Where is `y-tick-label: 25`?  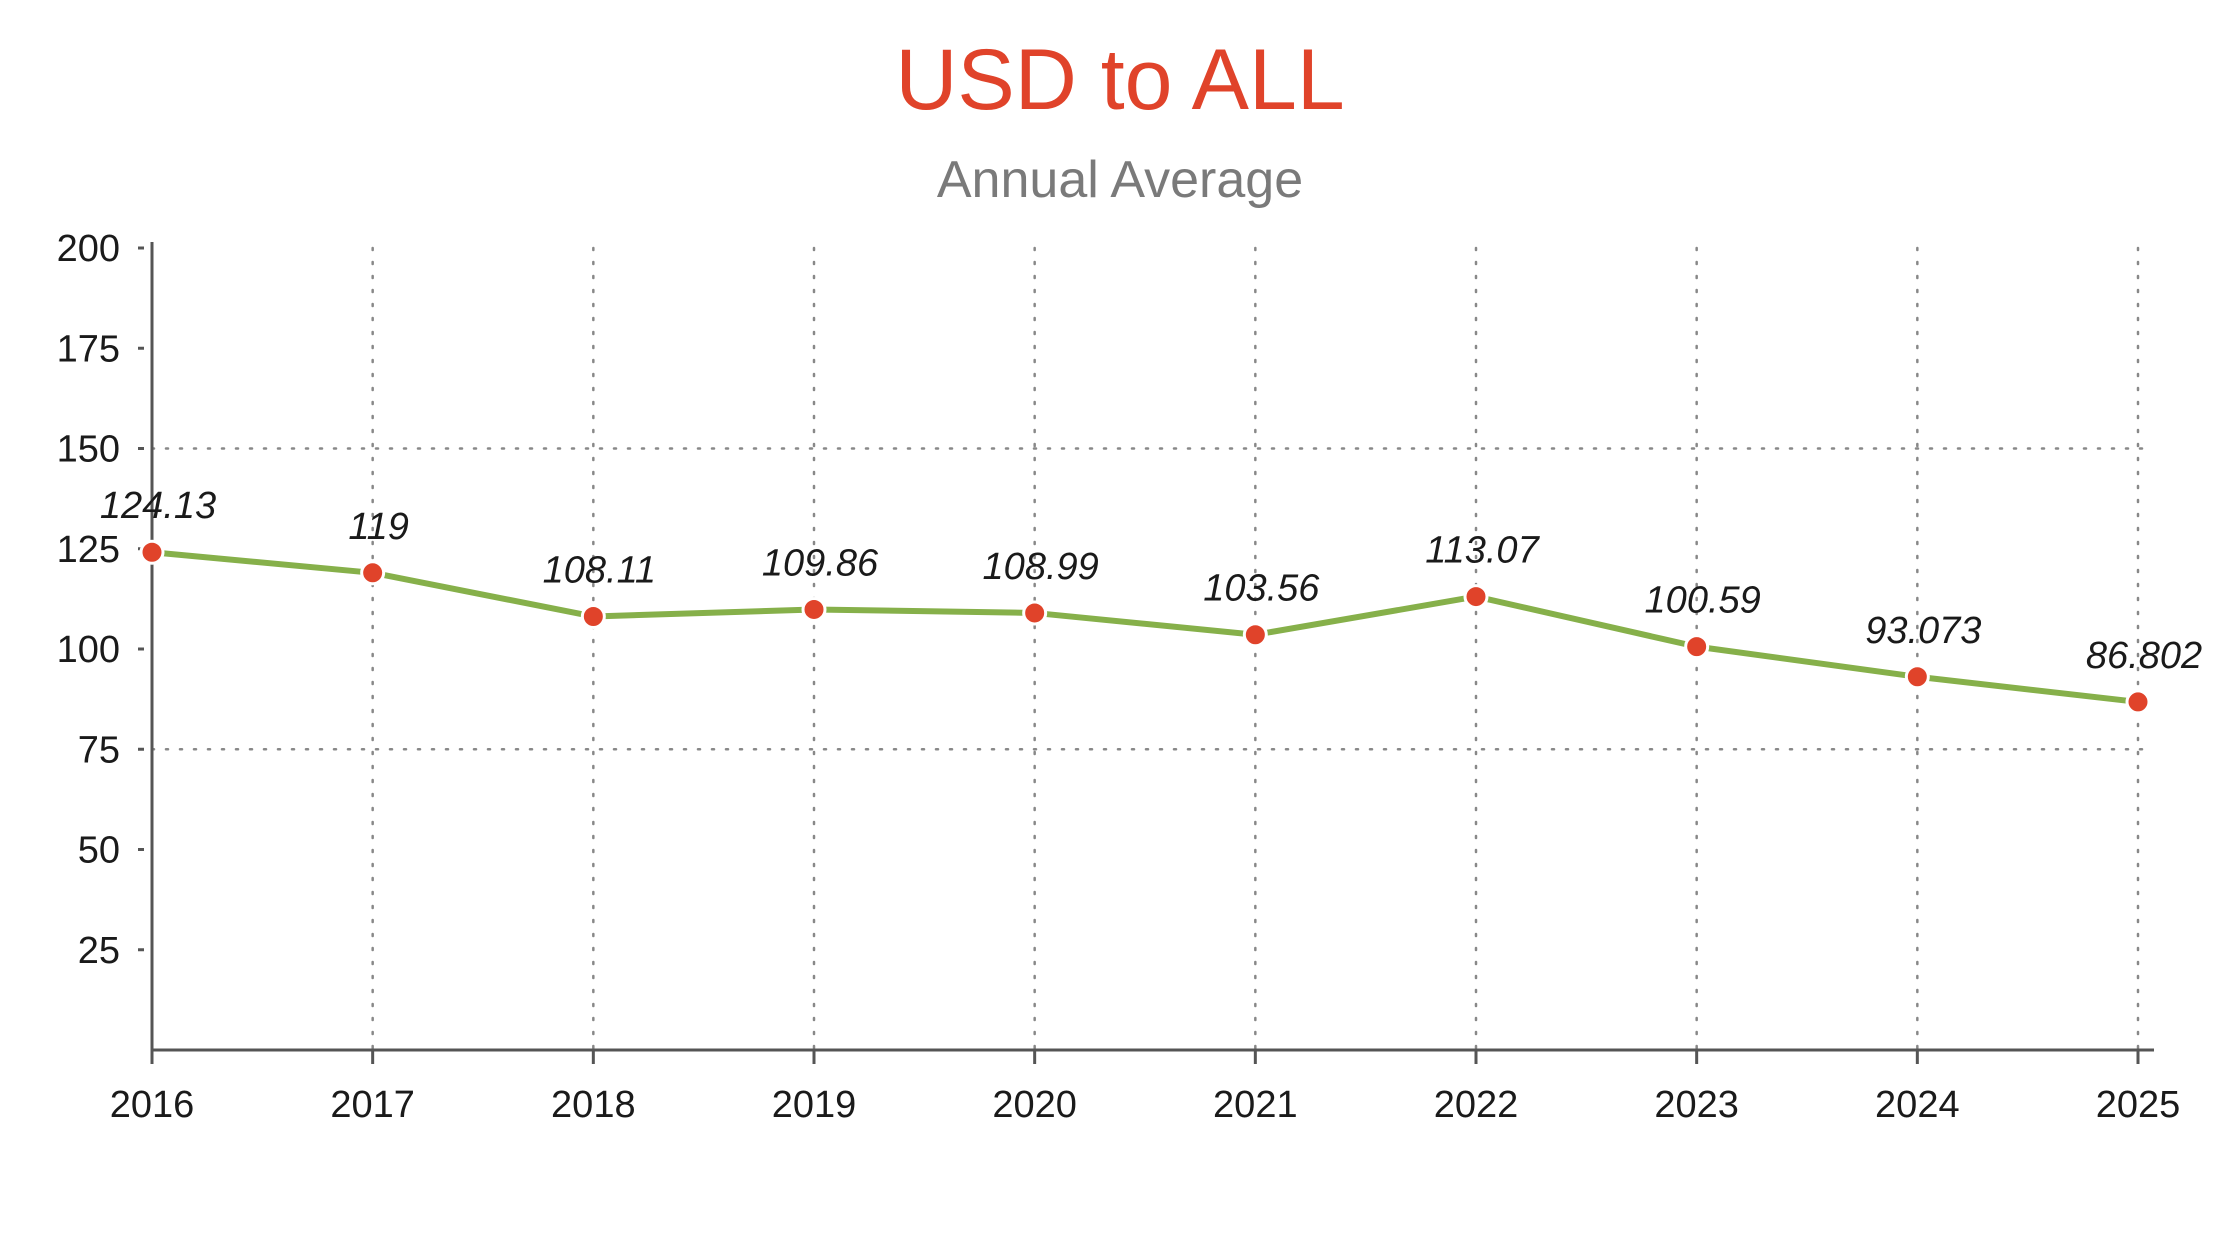
y-tick-label: 25 is located at coordinates (99, 951).